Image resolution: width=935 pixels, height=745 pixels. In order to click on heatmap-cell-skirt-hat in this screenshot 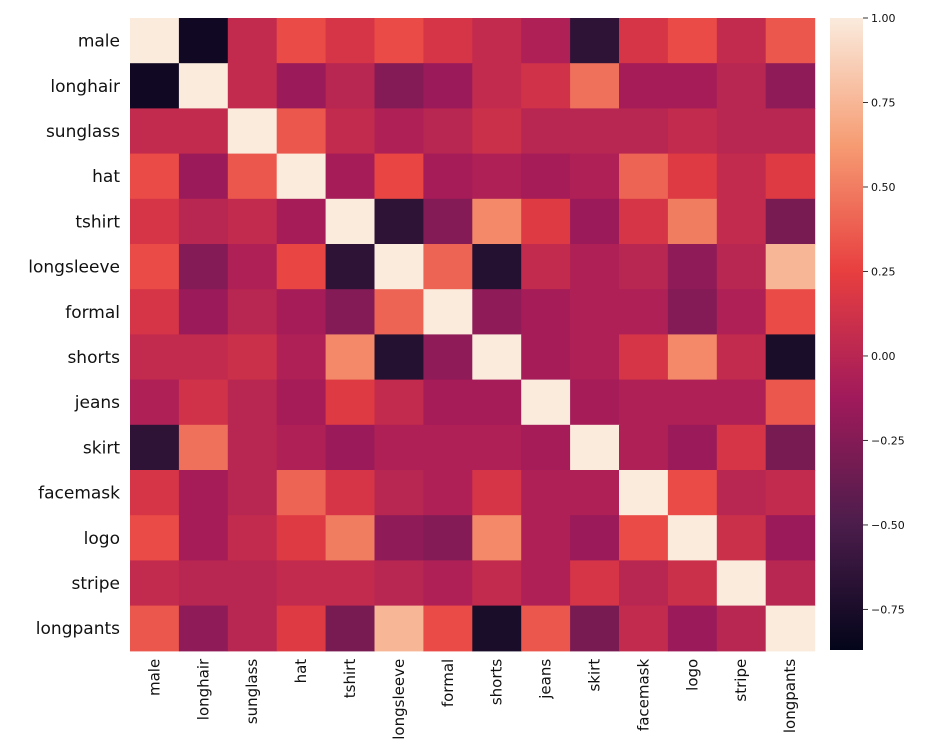, I will do `click(301, 447)`.